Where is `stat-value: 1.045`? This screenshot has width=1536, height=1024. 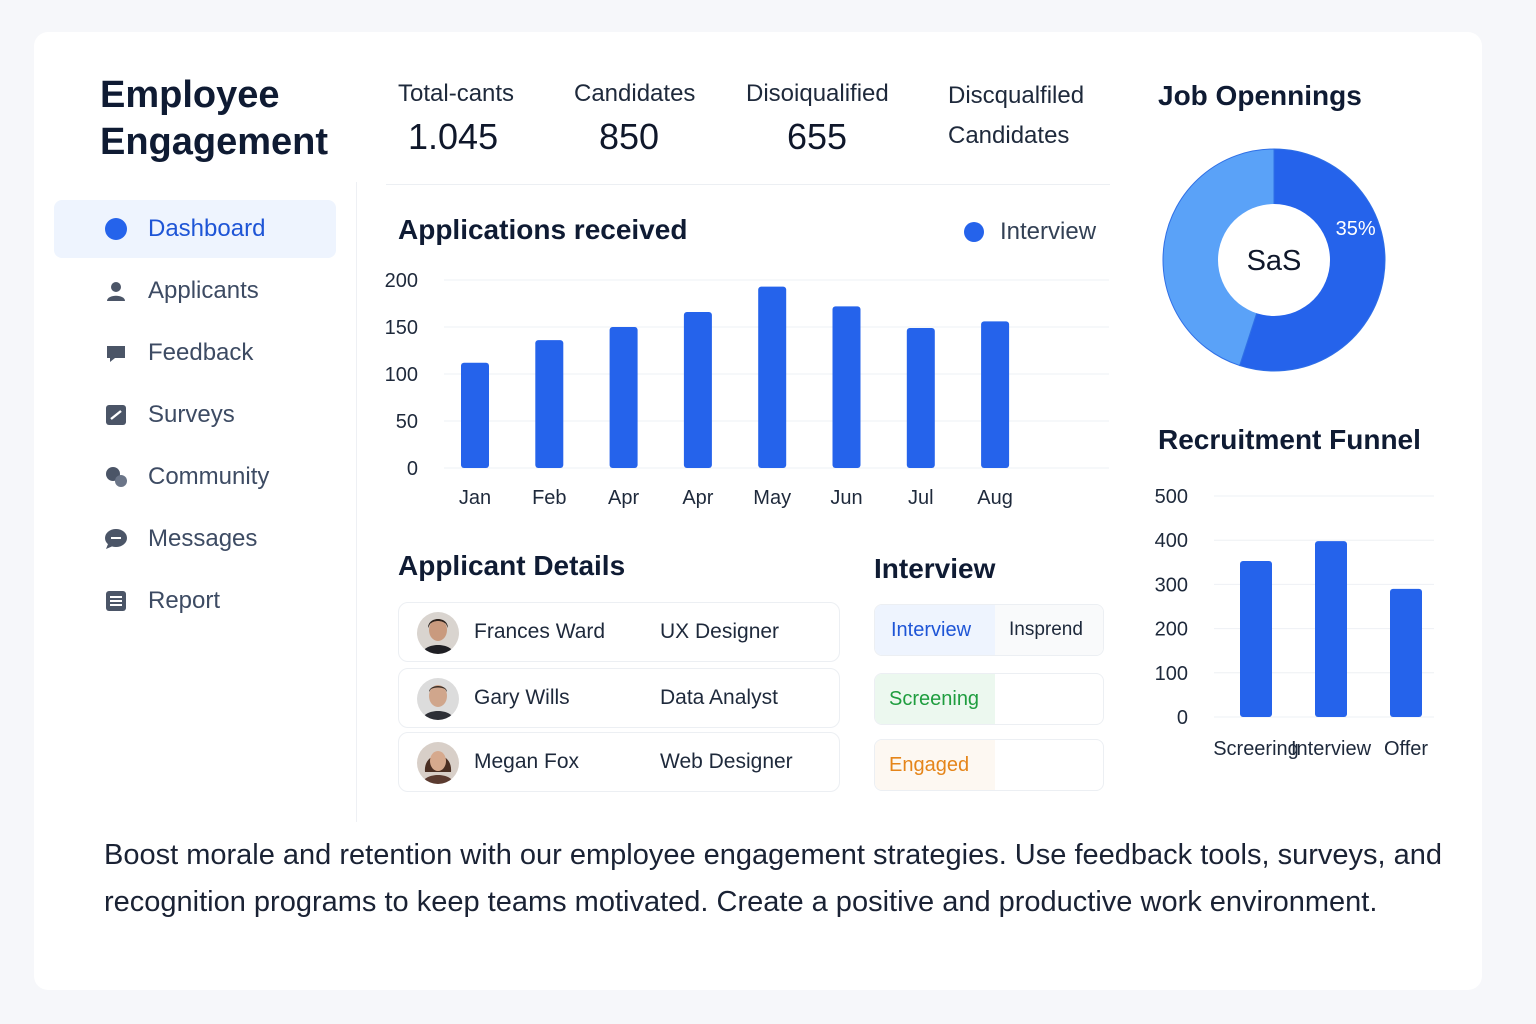
stat-value: 1.045 is located at coordinates (453, 136).